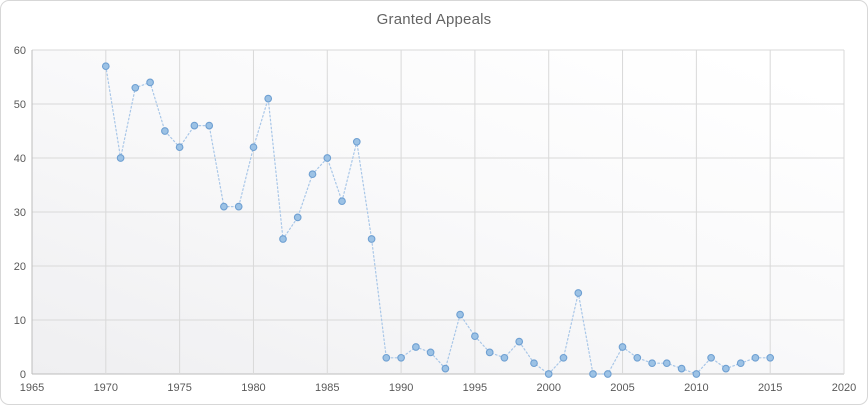  I want to click on data-point-1980: 1980: 42, so click(253, 147).